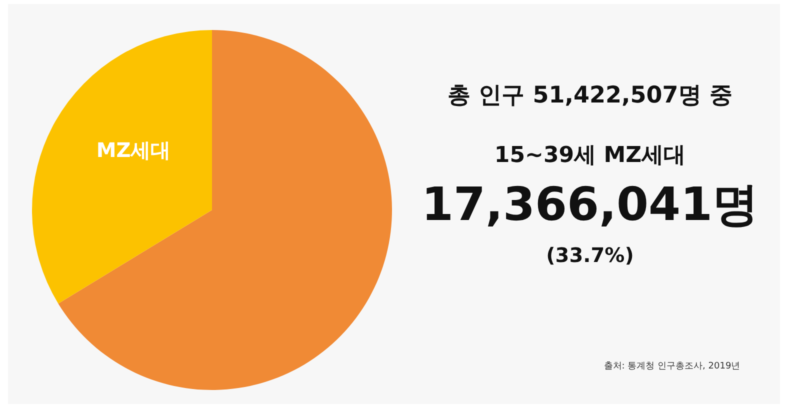 The image size is (789, 414). I want to click on text: 17,366,041명, so click(590, 204).